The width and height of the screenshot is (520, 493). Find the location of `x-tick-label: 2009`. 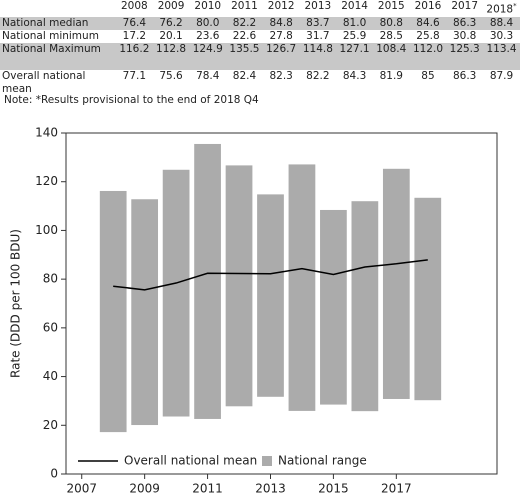

x-tick-label: 2009 is located at coordinates (144, 487).